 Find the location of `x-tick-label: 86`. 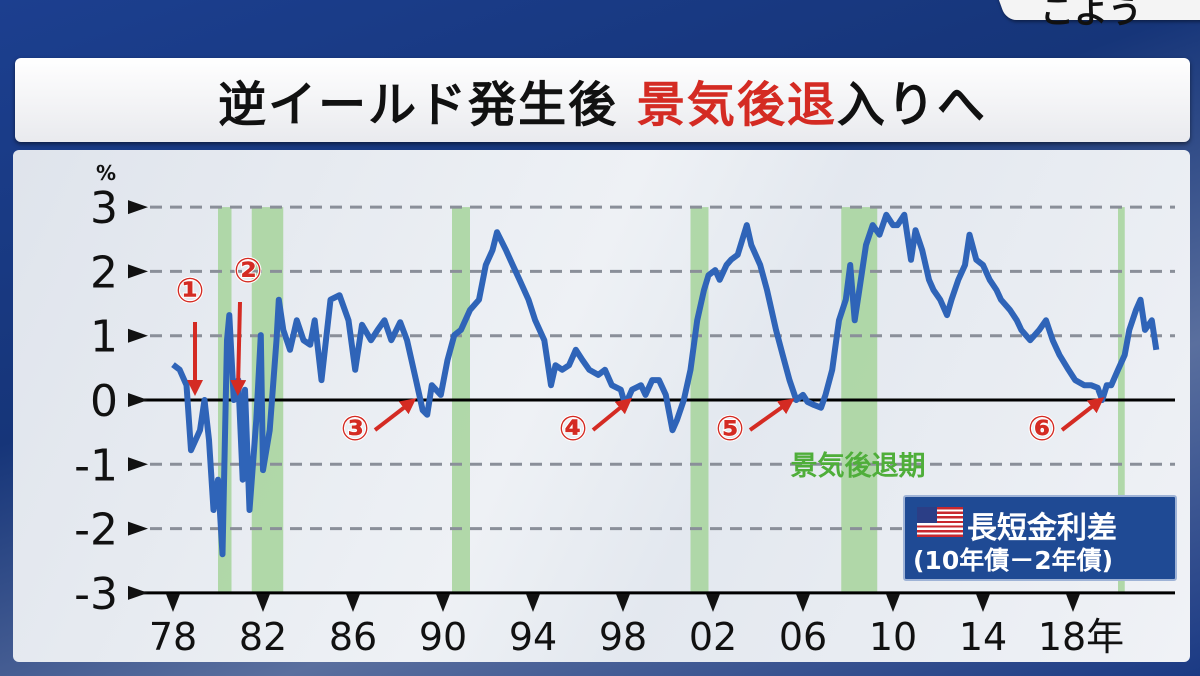

x-tick-label: 86 is located at coordinates (353, 637).